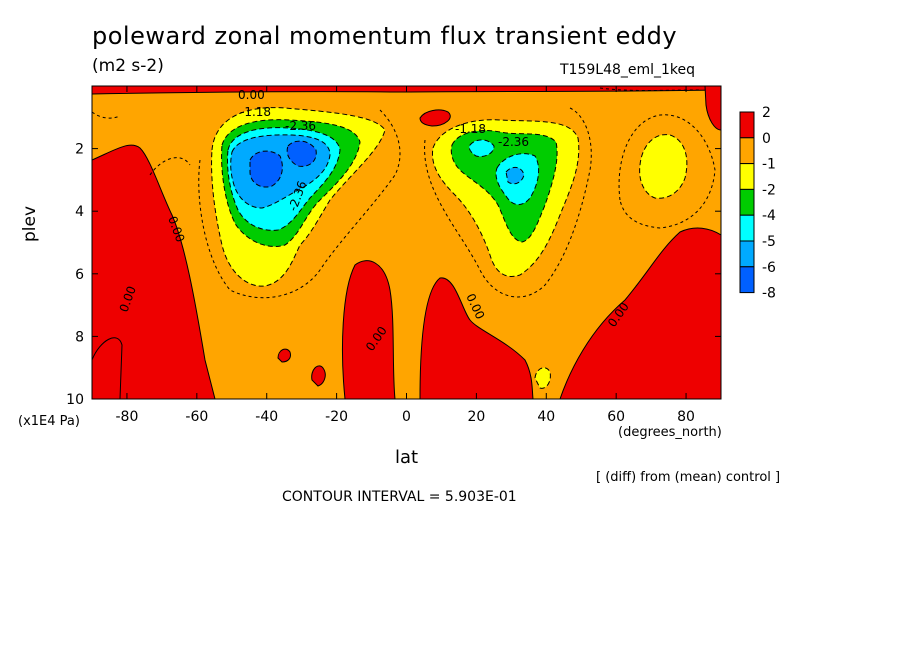 The image size is (904, 654). Describe the element at coordinates (476, 338) in the screenshot. I see `region-nh-subtropical-positive` at that location.